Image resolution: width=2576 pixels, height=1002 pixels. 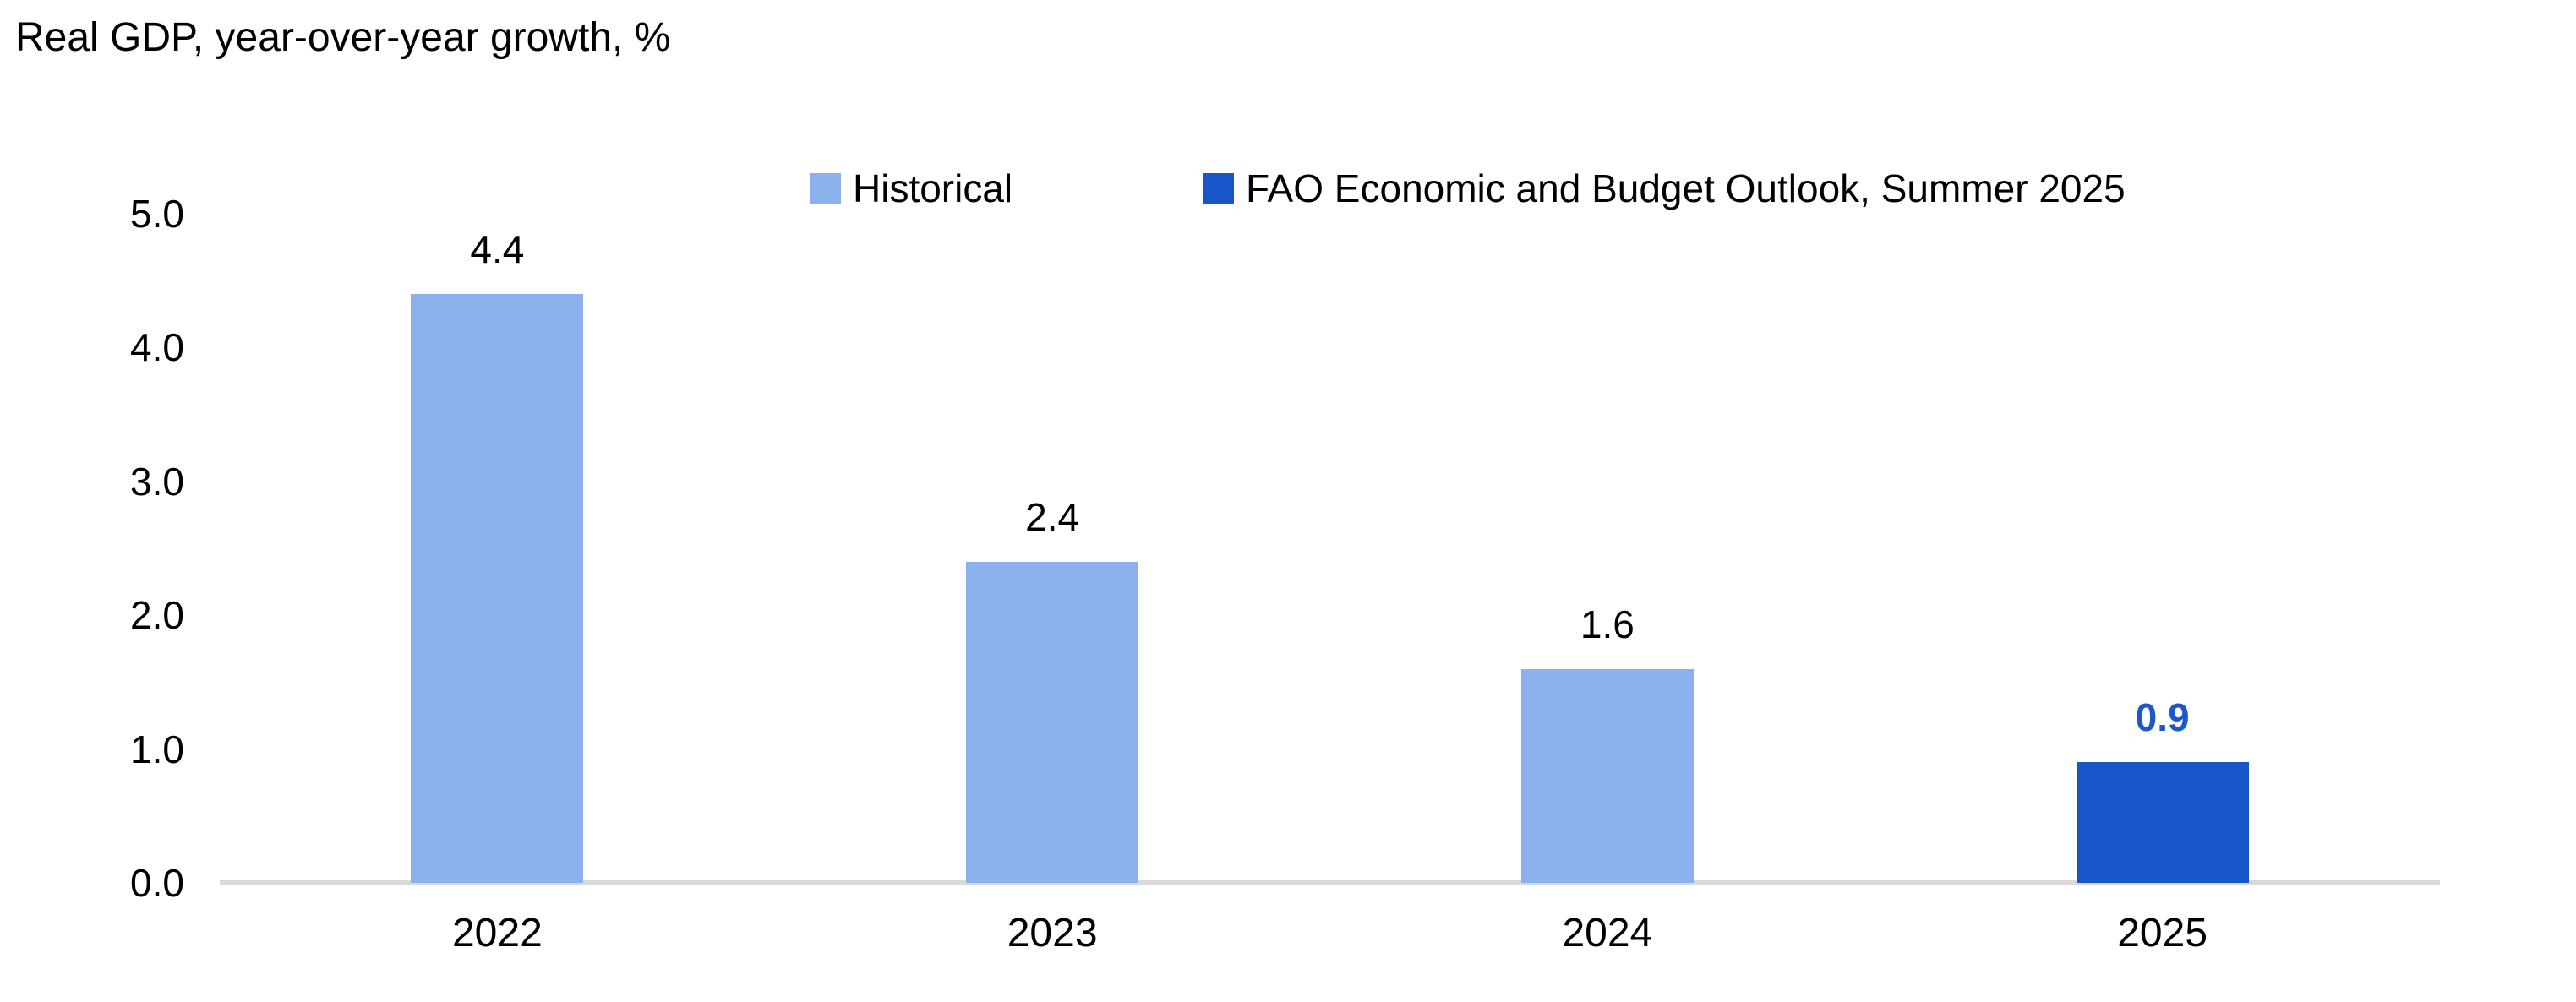 What do you see at coordinates (1052, 933) in the screenshot?
I see `x-tick-label-2023: 2023` at bounding box center [1052, 933].